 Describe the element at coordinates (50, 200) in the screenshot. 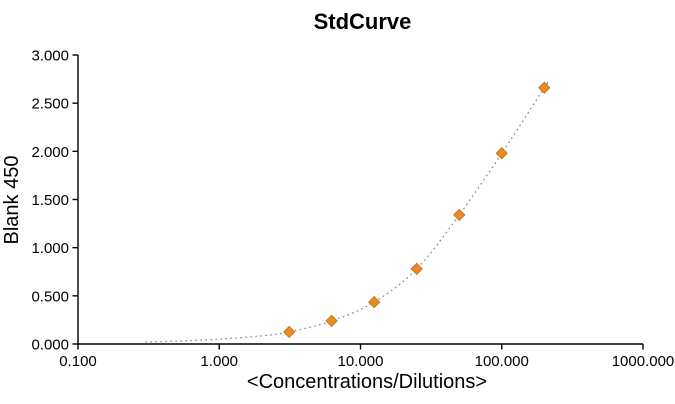

I see `y-tick-label: 1.500` at that location.